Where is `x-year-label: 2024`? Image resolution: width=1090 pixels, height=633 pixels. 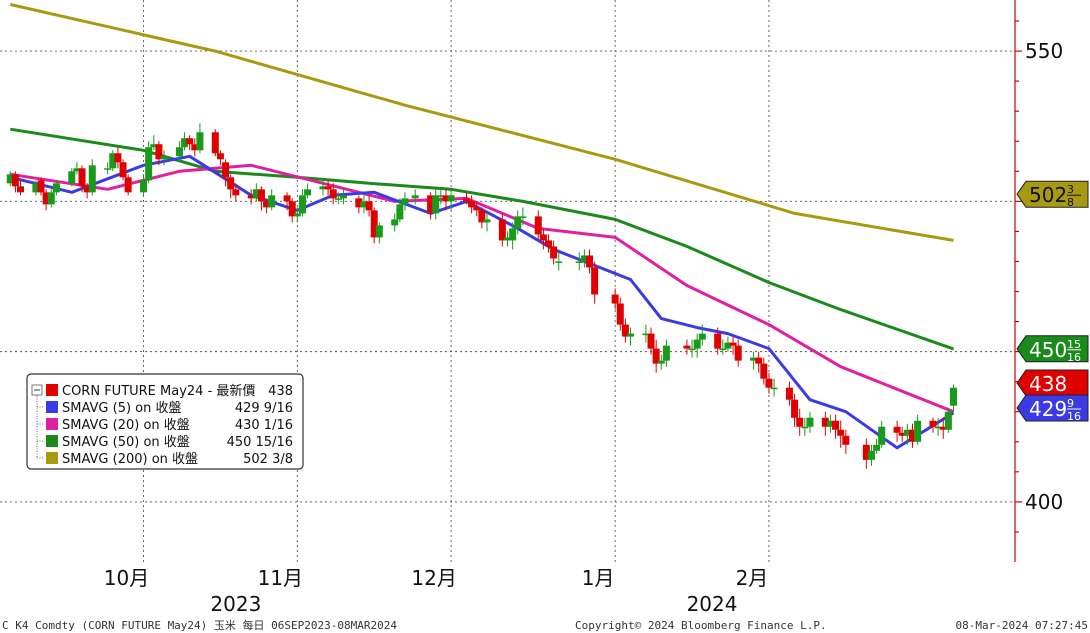 x-year-label: 2024 is located at coordinates (712, 604).